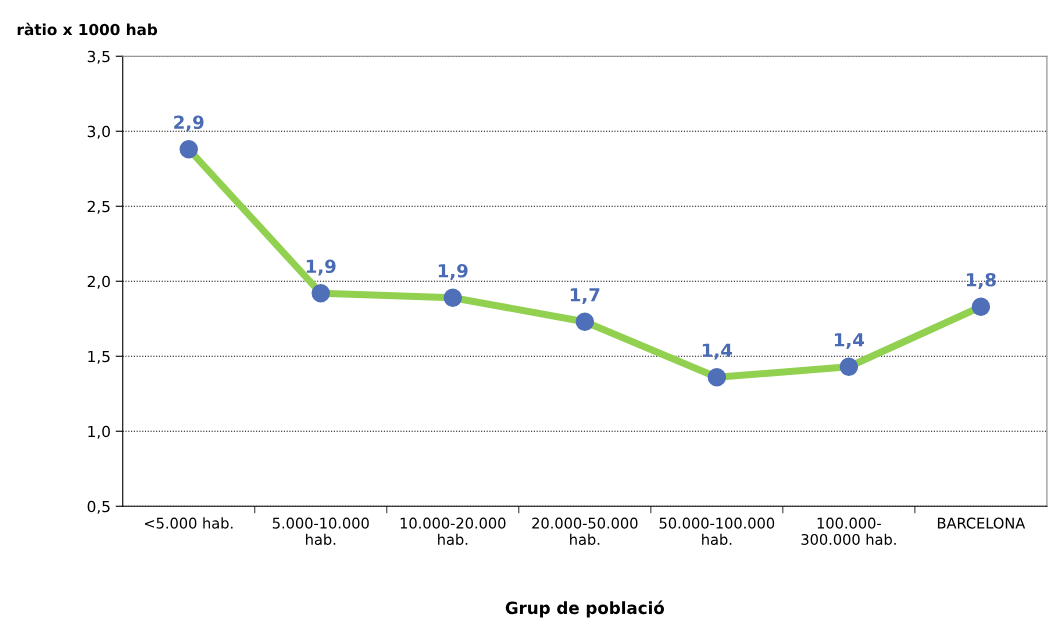  What do you see at coordinates (98, 207) in the screenshot?
I see `y-tick-label: 2,5` at bounding box center [98, 207].